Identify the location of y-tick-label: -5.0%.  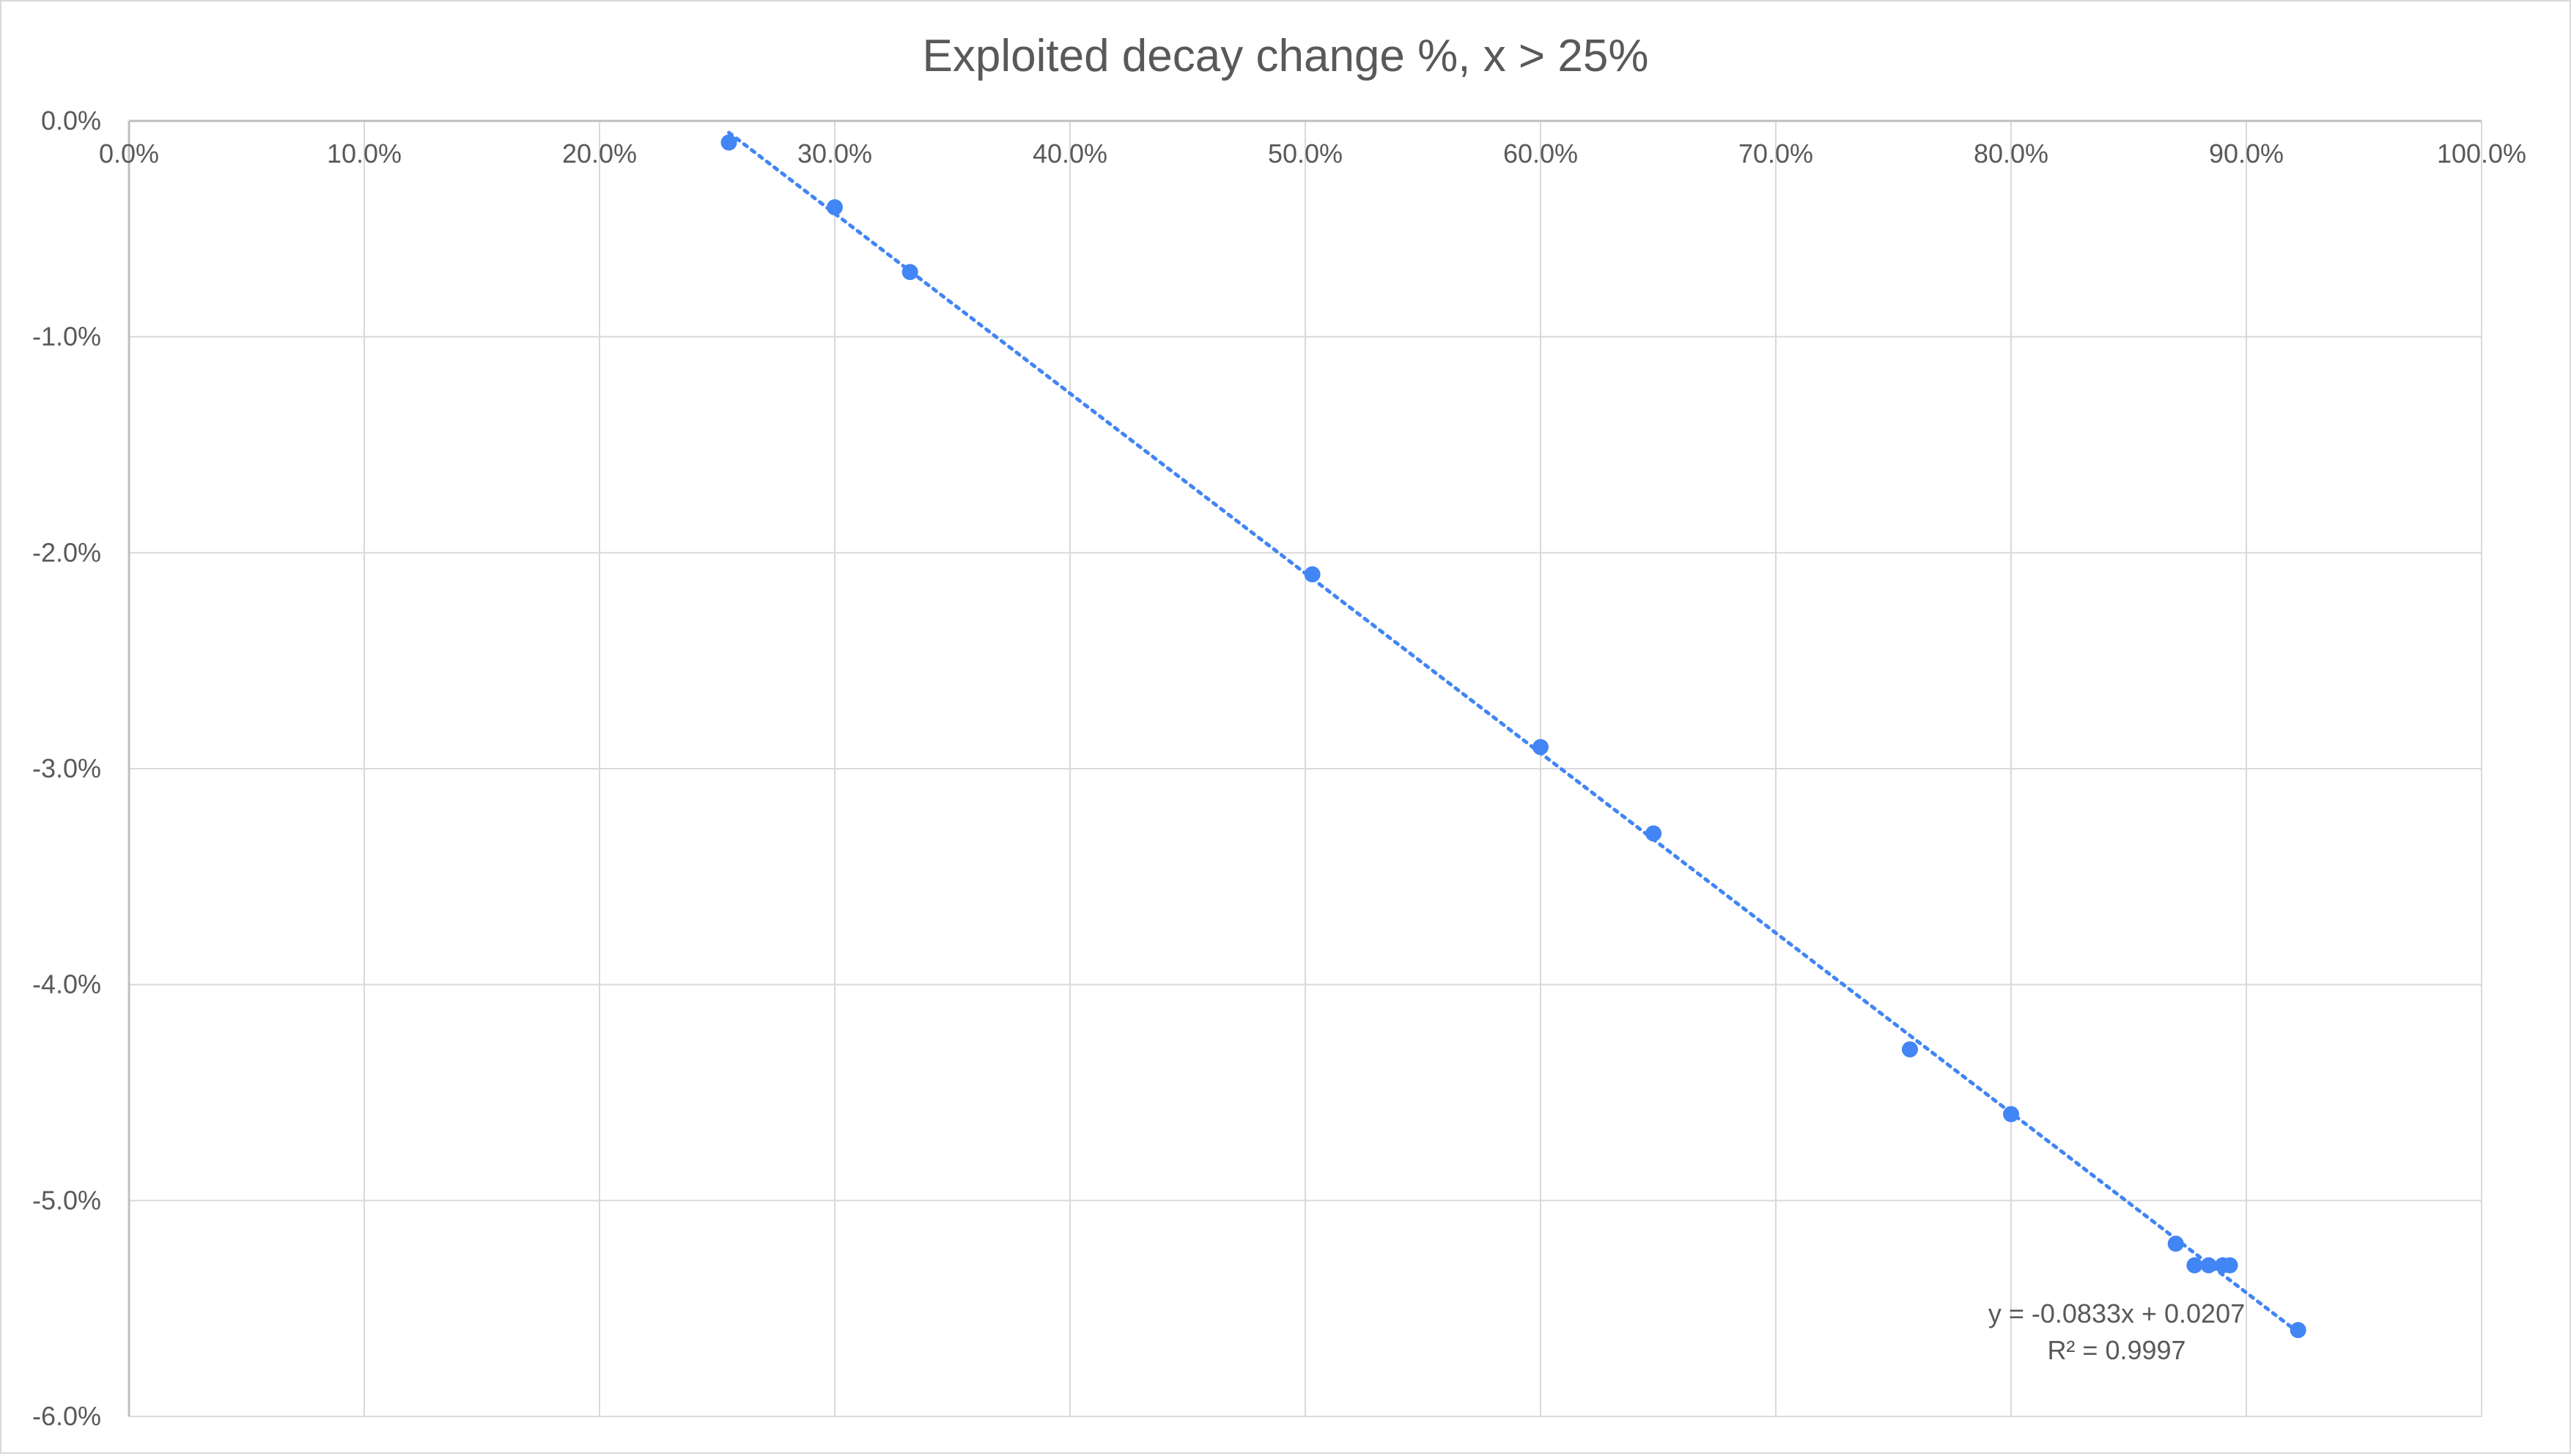
(66, 1200).